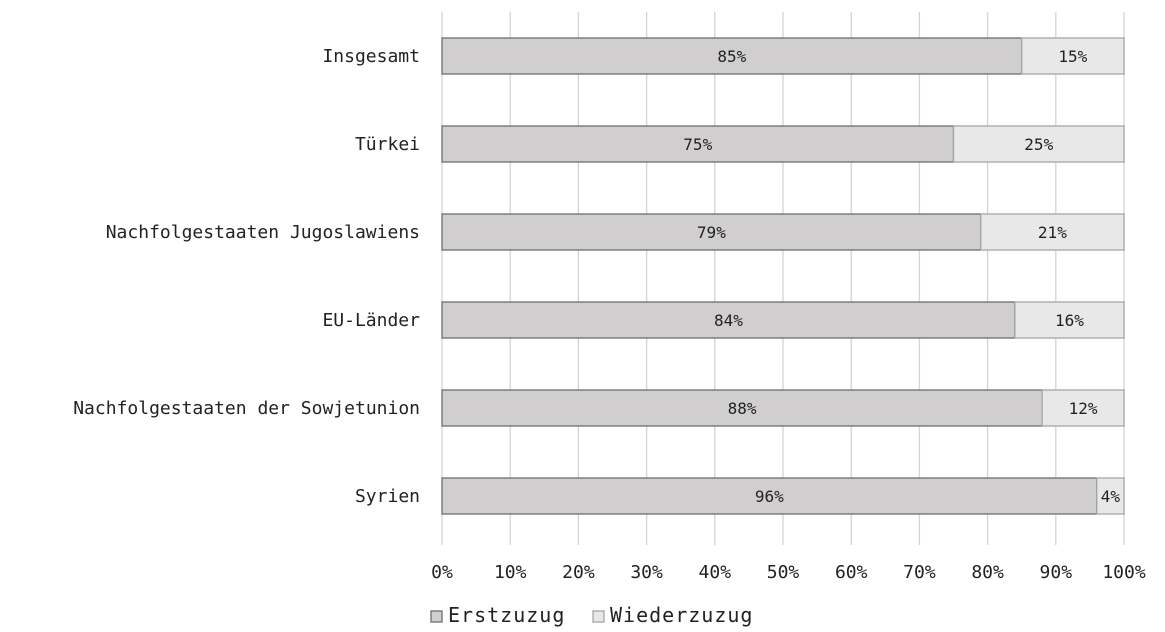 The image size is (1165, 632). What do you see at coordinates (510, 572) in the screenshot?
I see `x-tick-label: 10%` at bounding box center [510, 572].